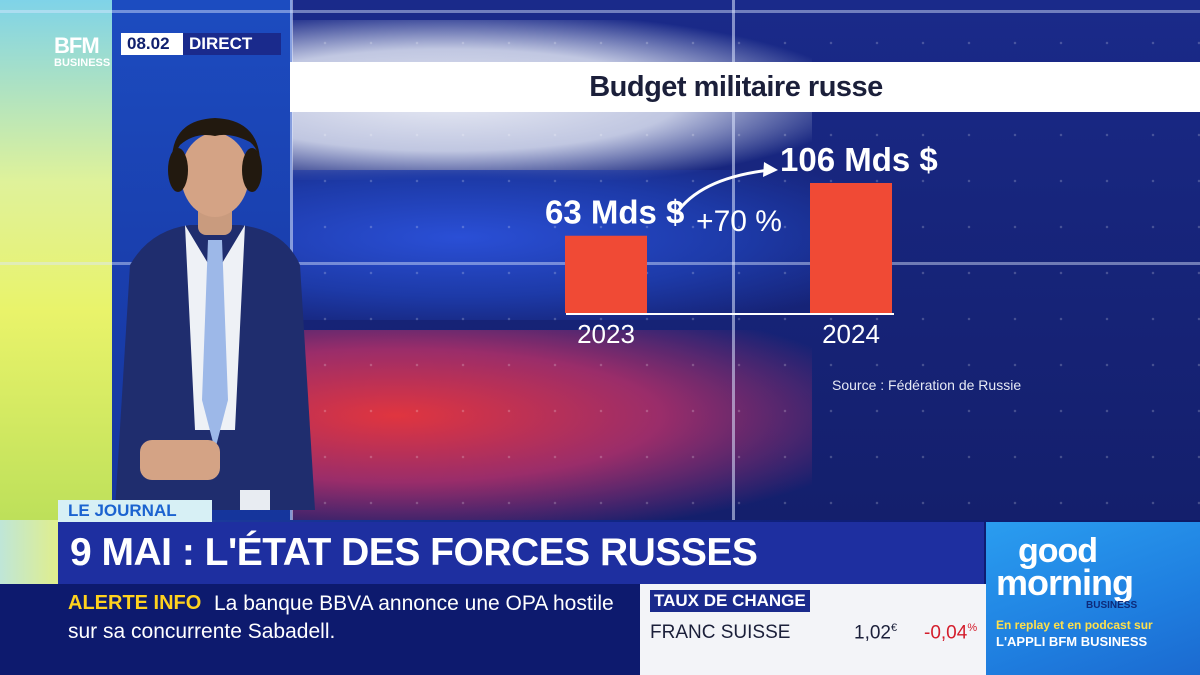  I want to click on growth-annotation: +70 %, so click(739, 221).